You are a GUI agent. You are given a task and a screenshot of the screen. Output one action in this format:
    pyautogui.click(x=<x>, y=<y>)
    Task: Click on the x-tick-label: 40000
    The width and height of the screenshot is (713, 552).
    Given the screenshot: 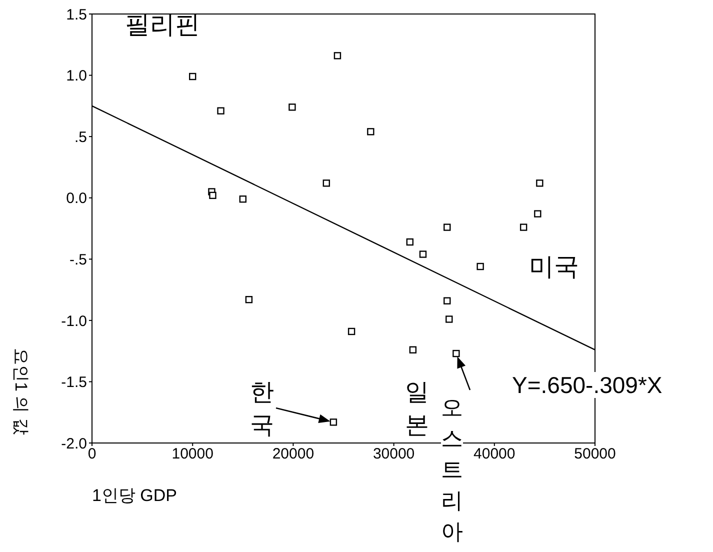 What is the action you would take?
    pyautogui.click(x=495, y=454)
    